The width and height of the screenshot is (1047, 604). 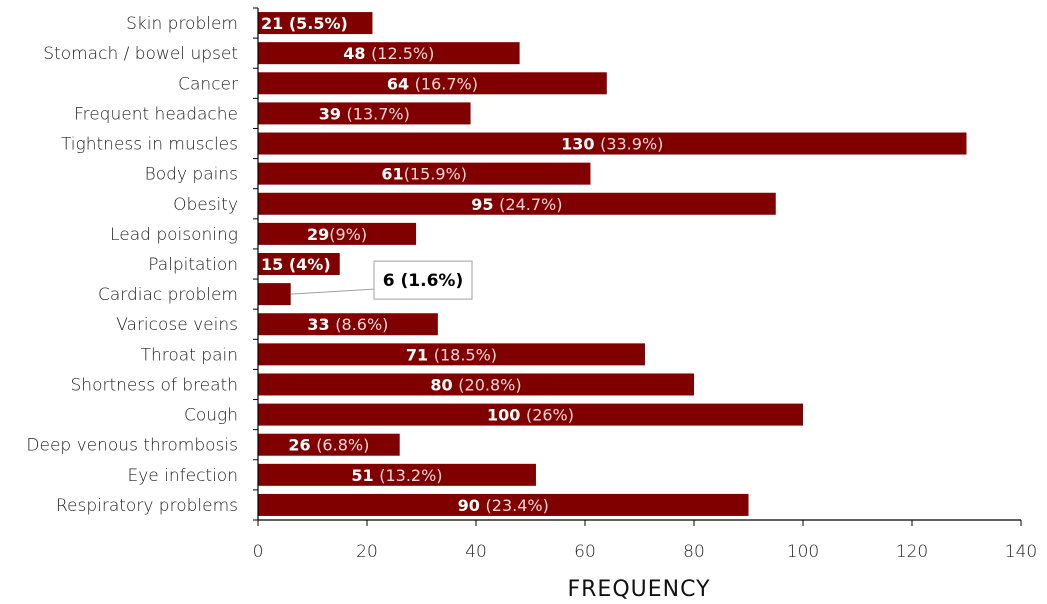 What do you see at coordinates (530, 204) in the screenshot?
I see `data-label-percent: (24.7%)` at bounding box center [530, 204].